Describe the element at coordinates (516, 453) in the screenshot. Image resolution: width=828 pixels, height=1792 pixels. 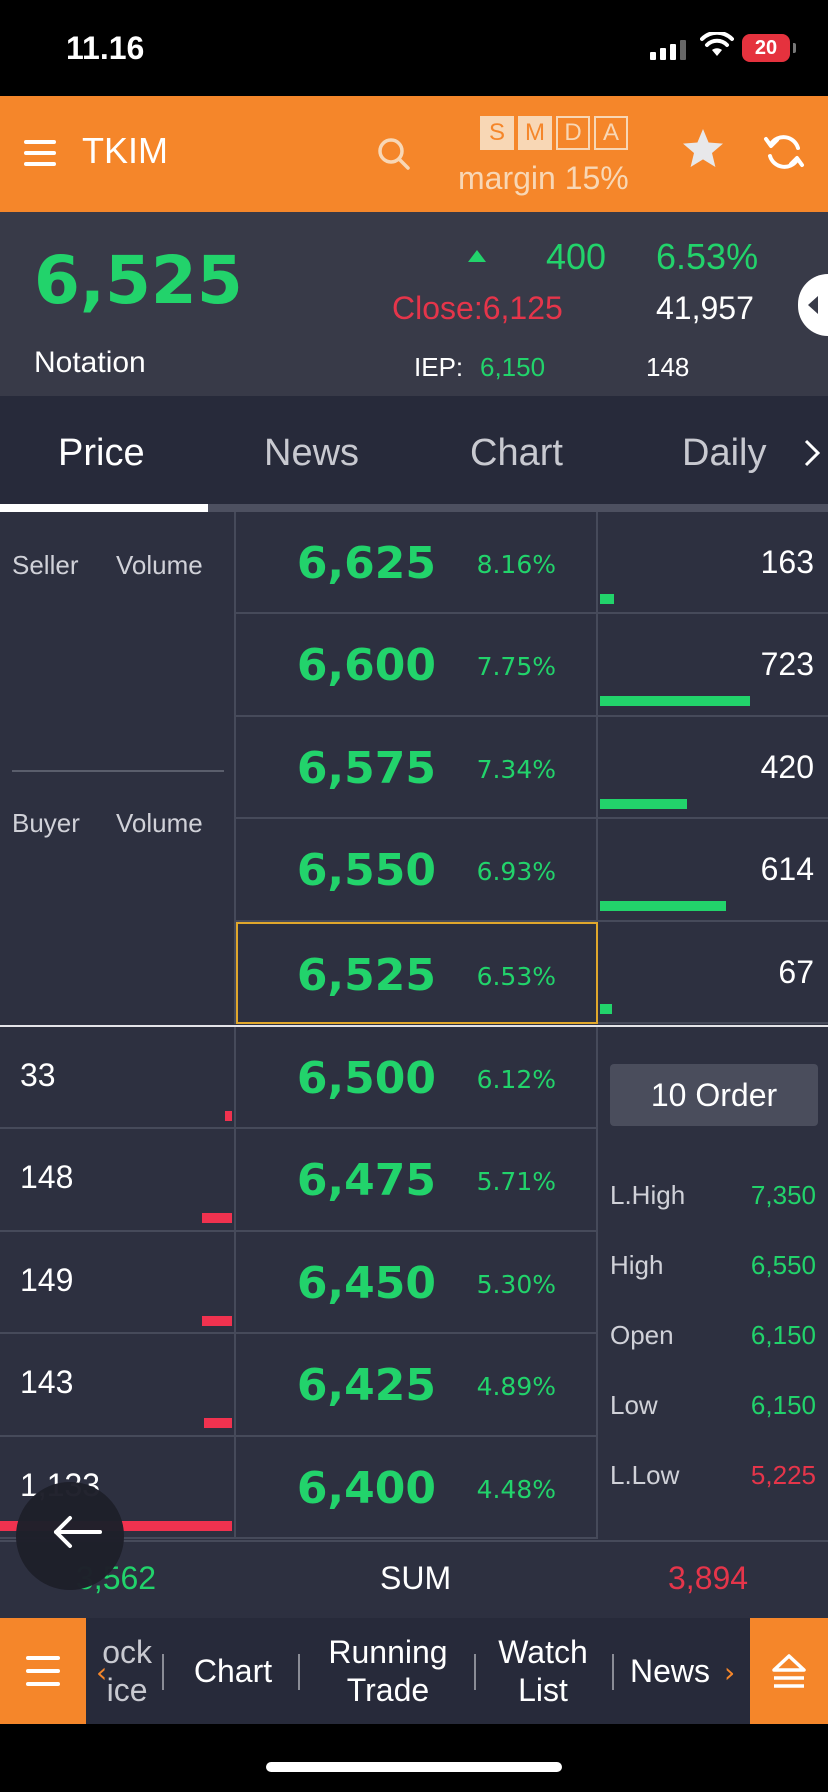
I see `tab-chart: Chart` at that location.